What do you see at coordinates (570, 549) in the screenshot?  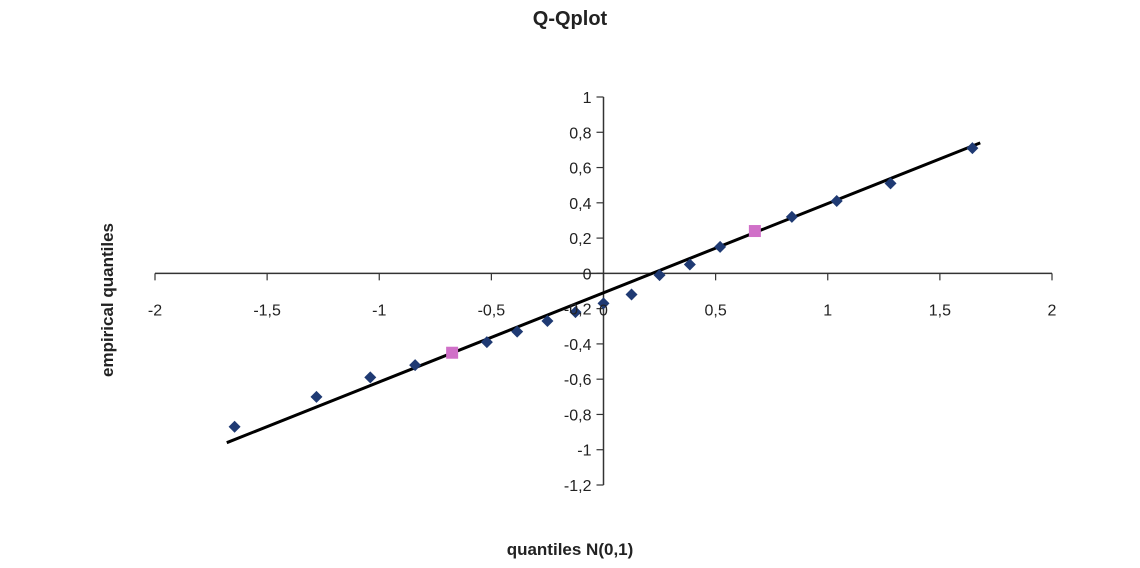 I see `x-axis-label: quantiles N(0,1)` at bounding box center [570, 549].